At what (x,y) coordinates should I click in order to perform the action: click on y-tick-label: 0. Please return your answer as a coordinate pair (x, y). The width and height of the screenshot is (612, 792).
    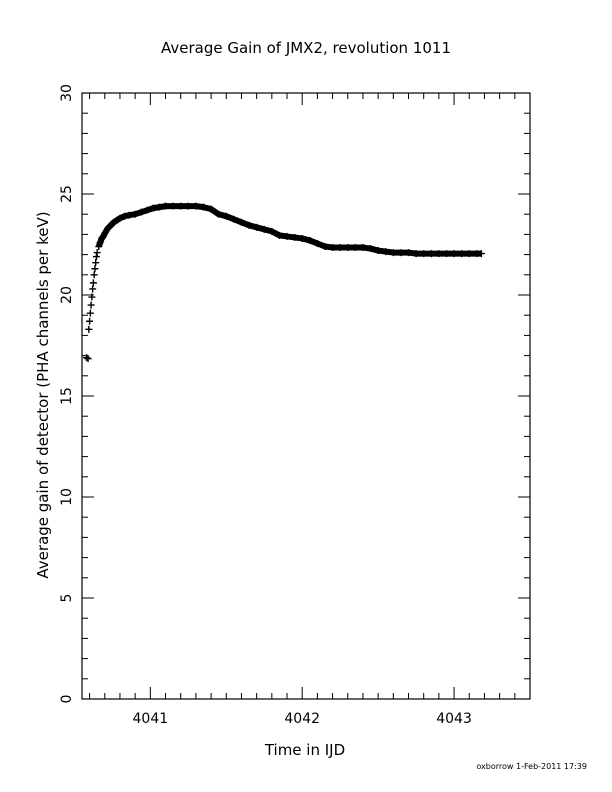
    Looking at the image, I should click on (67, 699).